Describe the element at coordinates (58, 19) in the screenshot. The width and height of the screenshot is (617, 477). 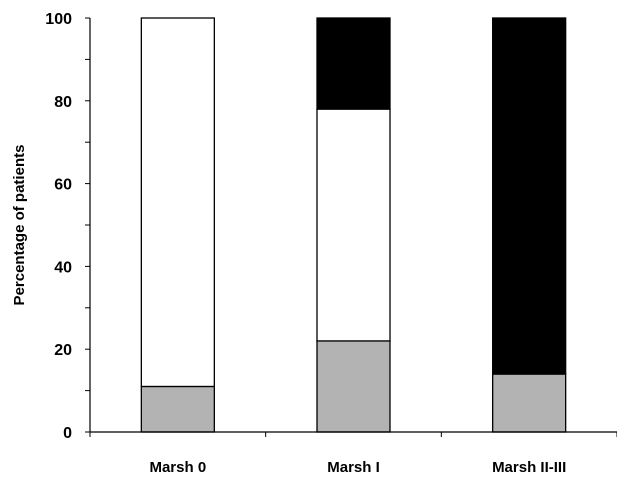
I see `y-tick-label: 100` at that location.